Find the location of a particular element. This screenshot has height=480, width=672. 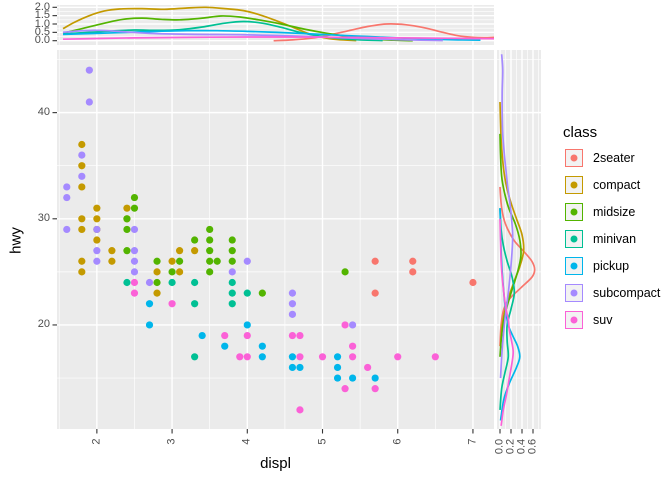

legend-item: minivan is located at coordinates (600, 239).